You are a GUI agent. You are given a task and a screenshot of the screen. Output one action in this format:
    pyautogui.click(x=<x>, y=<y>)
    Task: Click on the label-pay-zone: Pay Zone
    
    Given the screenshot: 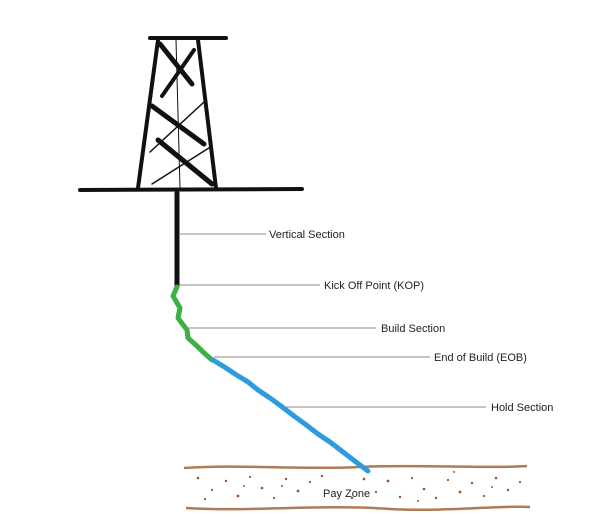 What is the action you would take?
    pyautogui.click(x=346, y=494)
    